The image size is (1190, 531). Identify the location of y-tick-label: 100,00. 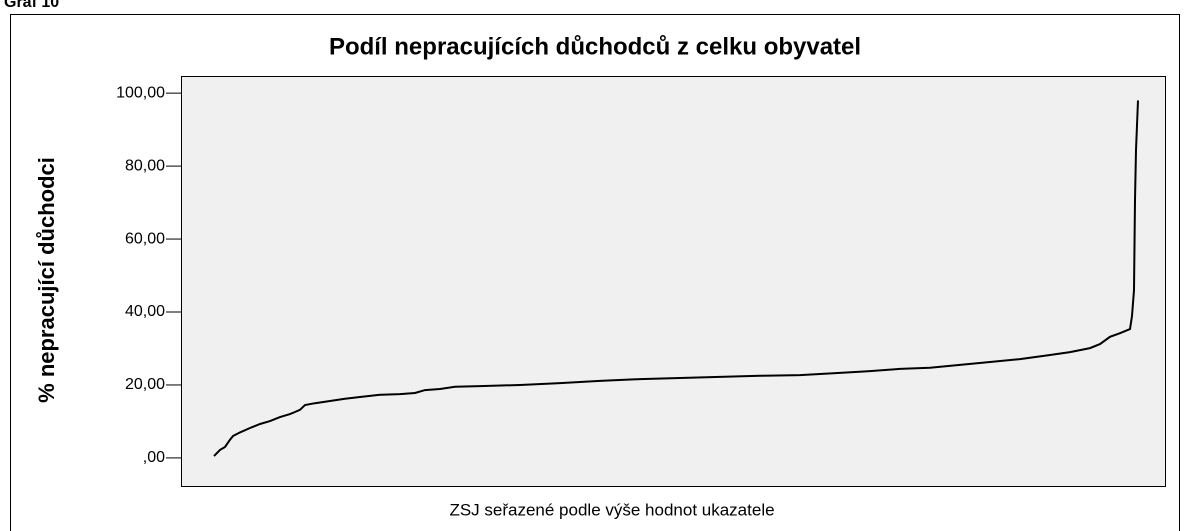
(140, 92).